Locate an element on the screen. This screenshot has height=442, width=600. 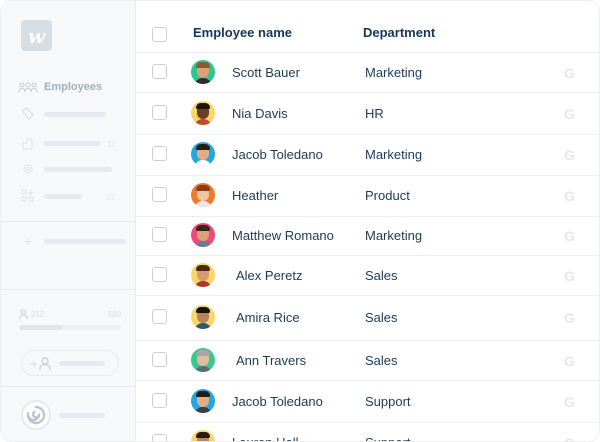
sidebar-item-label: Employees is located at coordinates (73, 87).